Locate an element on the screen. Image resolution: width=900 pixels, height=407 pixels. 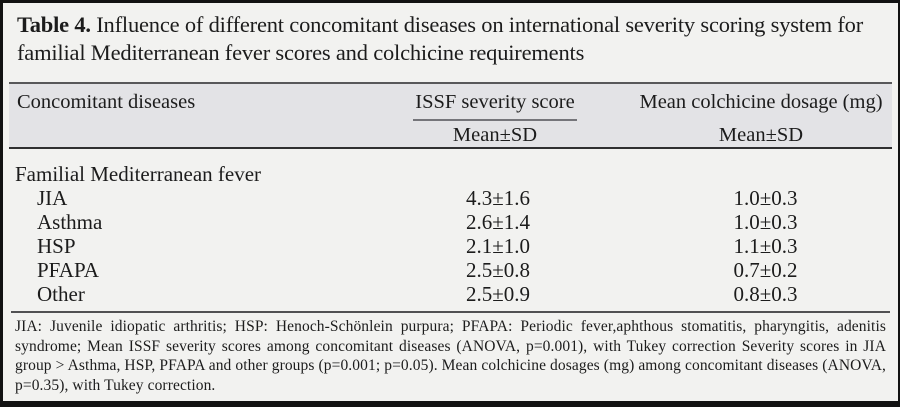
table-group-row: Familial Mediterranean fever is located at coordinates (450, 174).